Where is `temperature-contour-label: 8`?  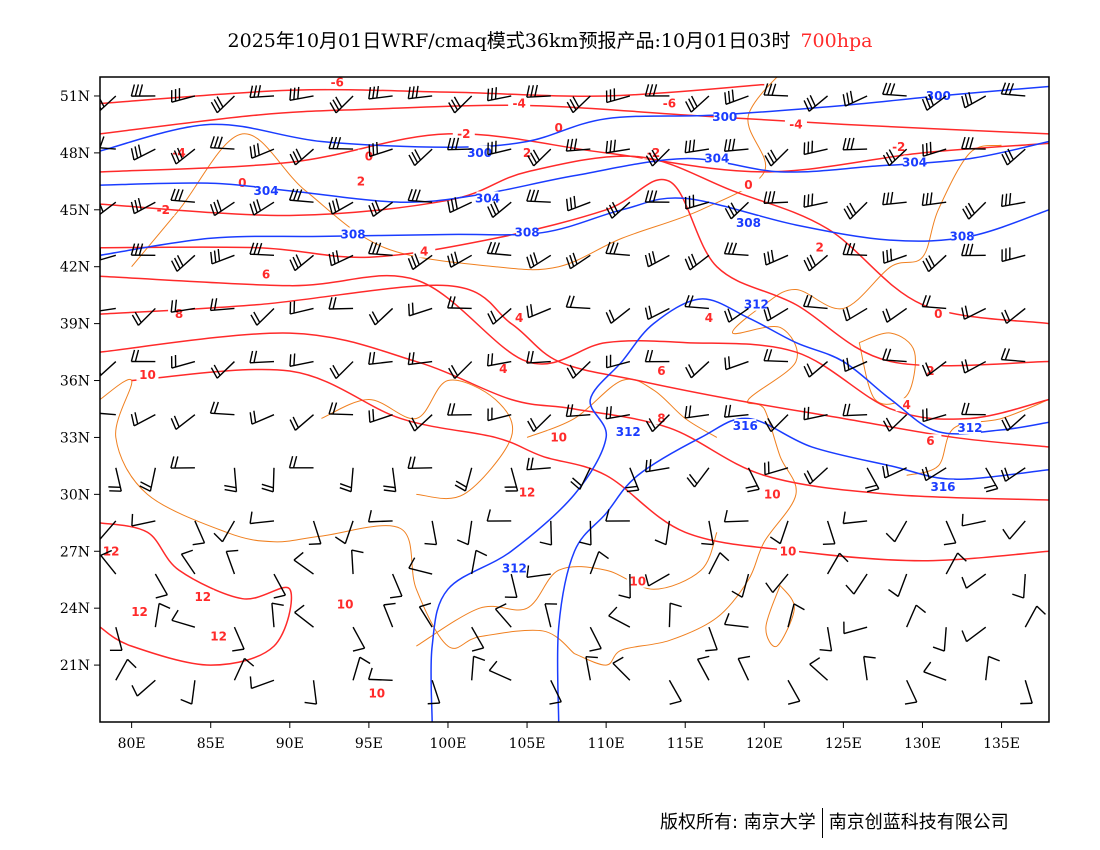
temperature-contour-label: 8 is located at coordinates (179, 314).